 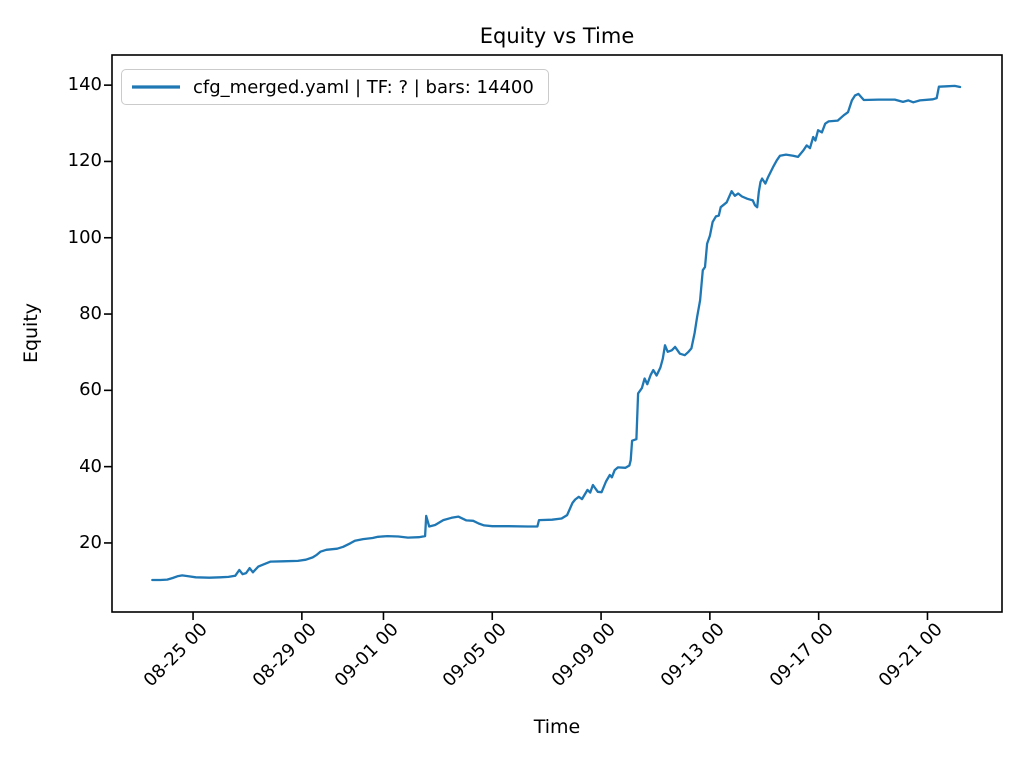 What do you see at coordinates (90, 390) in the screenshot?
I see `y-tick-label: 60` at bounding box center [90, 390].